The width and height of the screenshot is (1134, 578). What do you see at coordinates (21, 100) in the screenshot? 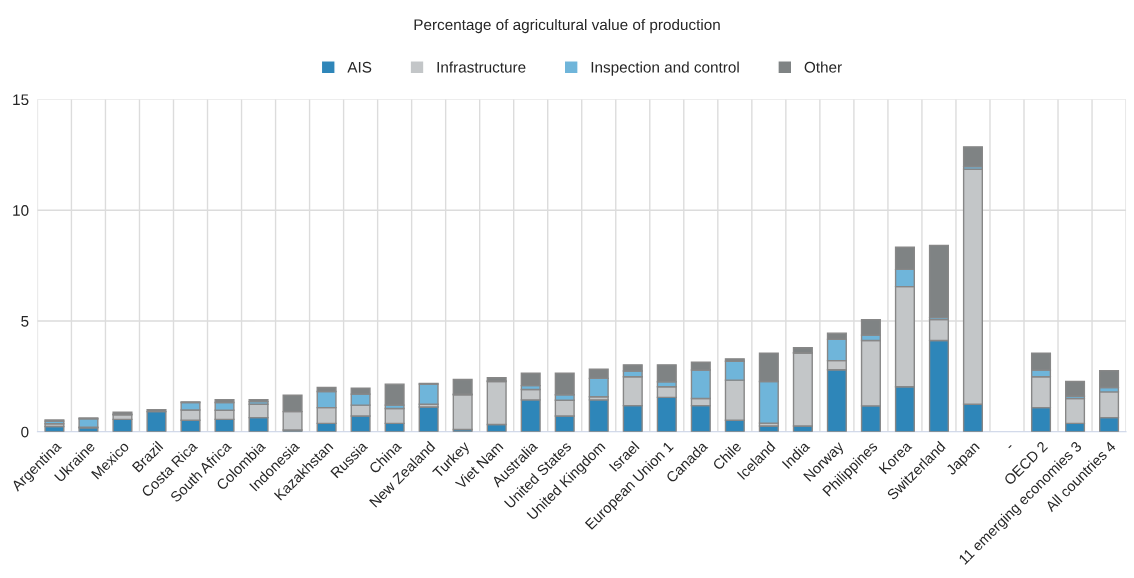
I see `y-tick-label: 15` at bounding box center [21, 100].